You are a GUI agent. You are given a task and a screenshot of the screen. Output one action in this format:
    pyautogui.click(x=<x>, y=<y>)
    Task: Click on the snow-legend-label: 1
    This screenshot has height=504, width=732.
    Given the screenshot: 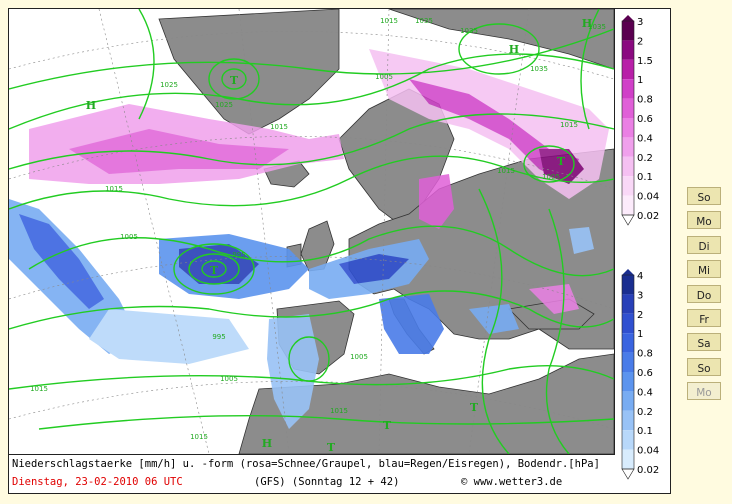 What is the action you would take?
    pyautogui.click(x=640, y=80)
    